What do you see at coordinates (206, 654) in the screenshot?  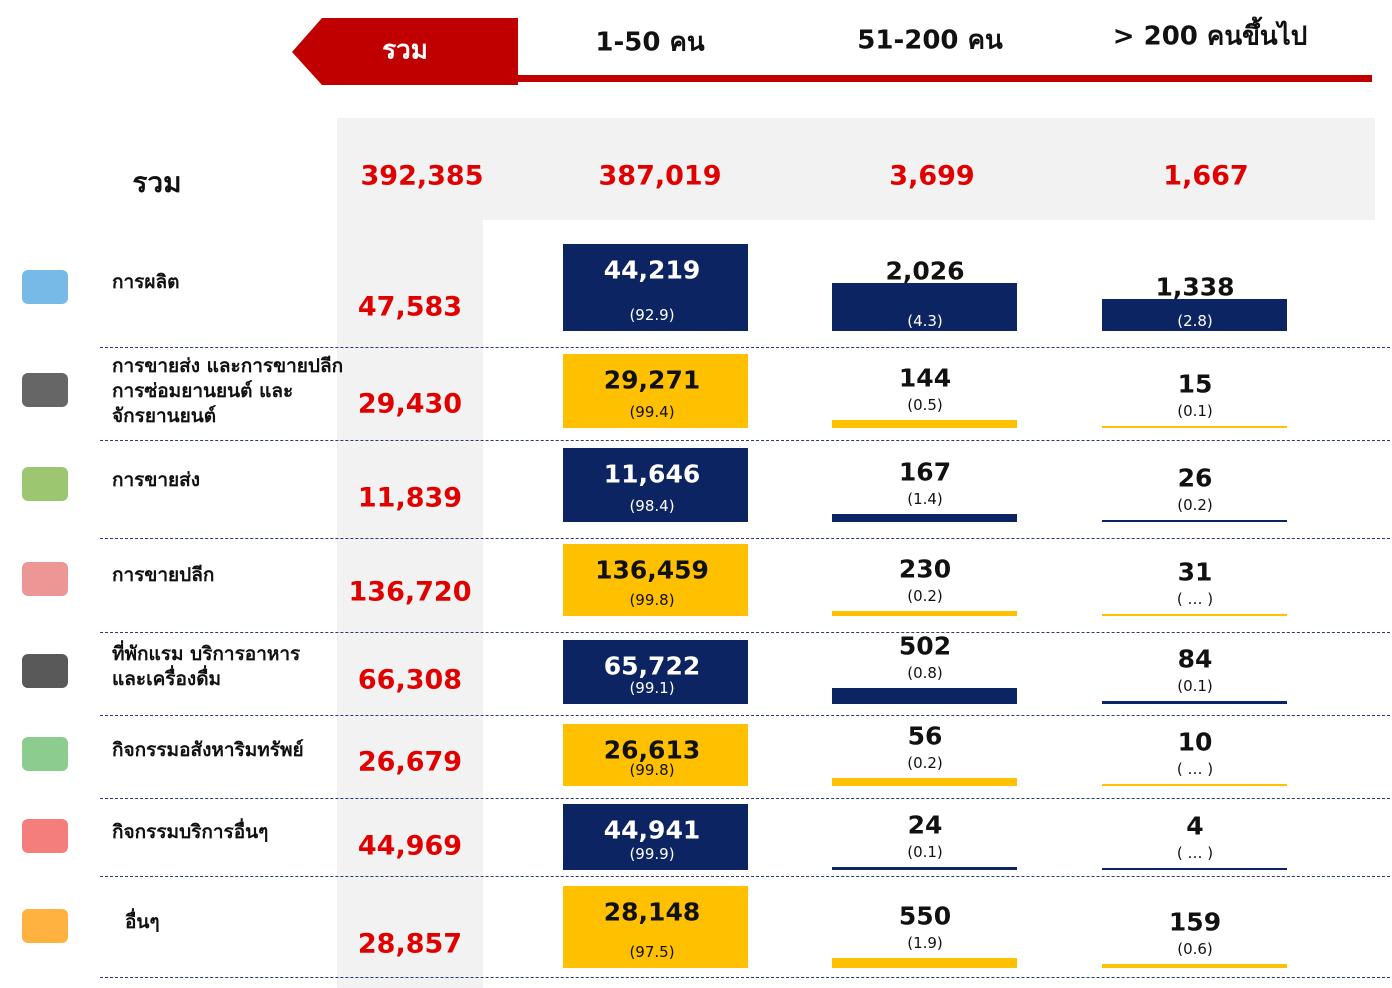 I see `row-label: ที่พักแรม บริการอาหาร` at bounding box center [206, 654].